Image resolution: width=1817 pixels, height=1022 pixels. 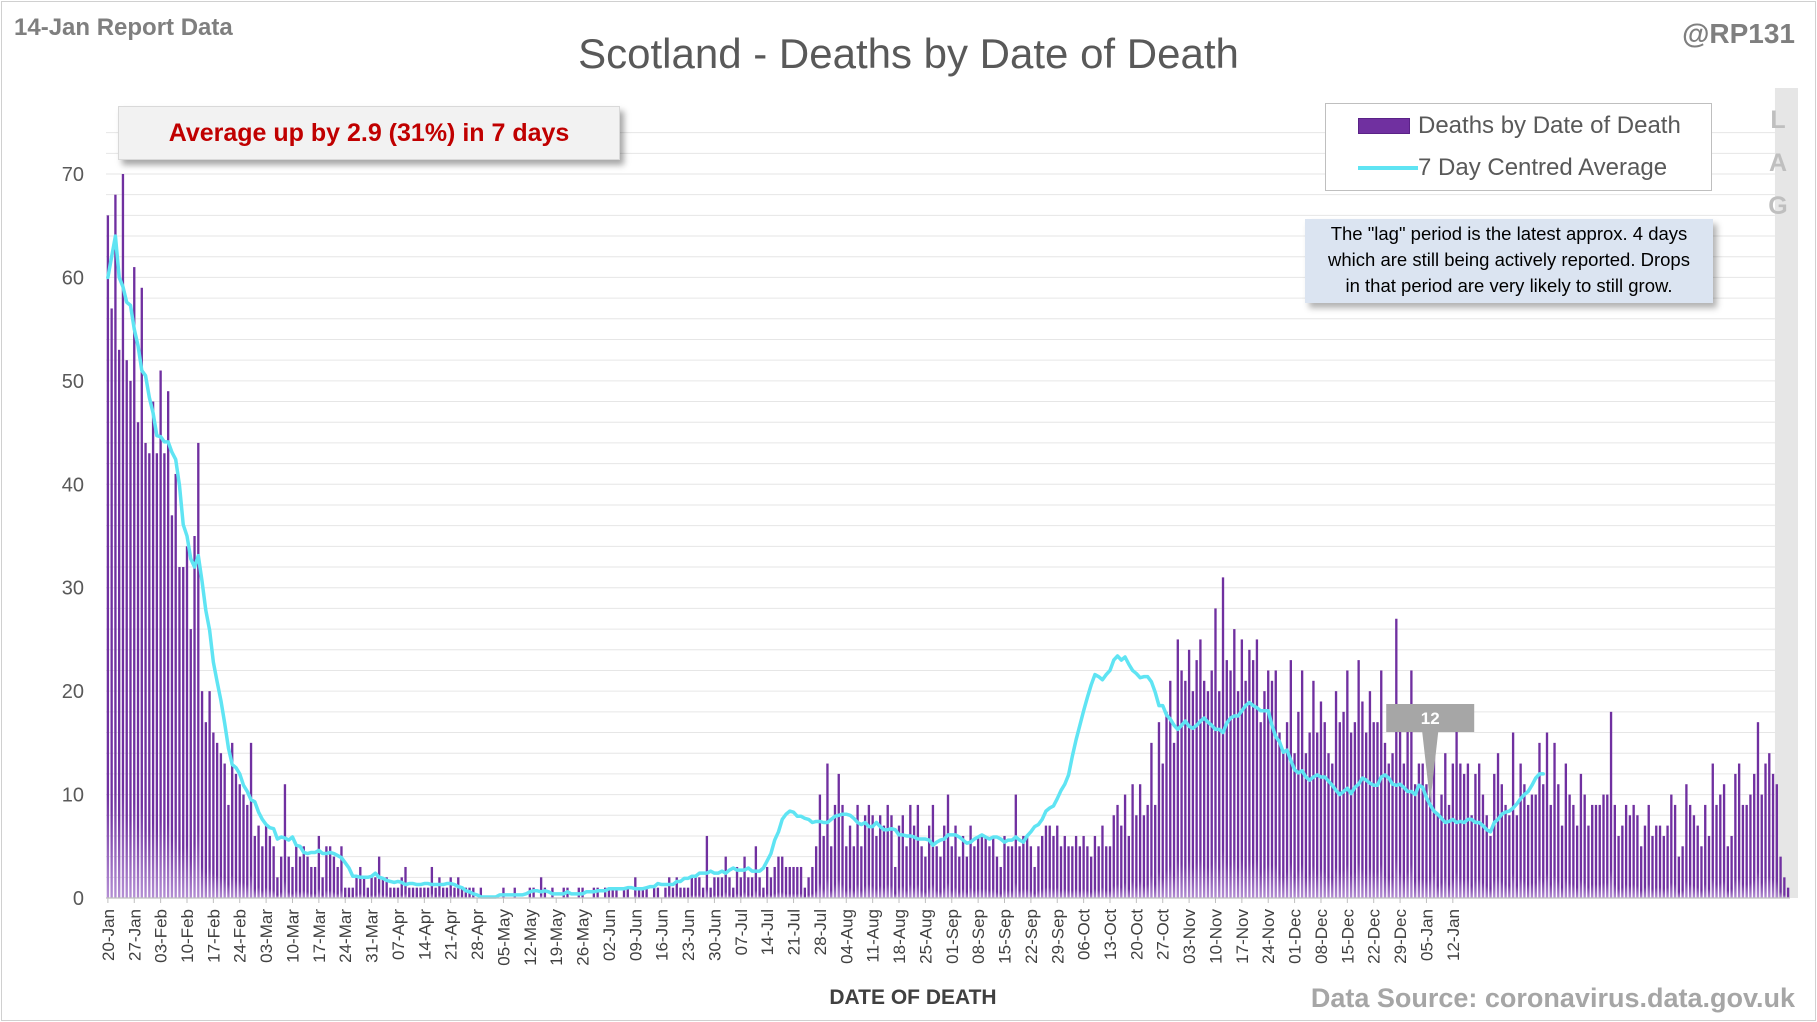 I want to click on x-tick-label: 26-May, so click(x=583, y=937).